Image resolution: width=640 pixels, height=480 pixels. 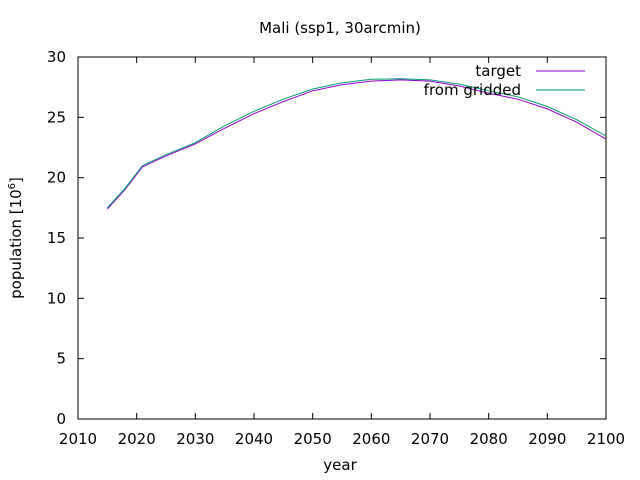 What do you see at coordinates (56, 117) in the screenshot?
I see `y-tick-label: 25` at bounding box center [56, 117].